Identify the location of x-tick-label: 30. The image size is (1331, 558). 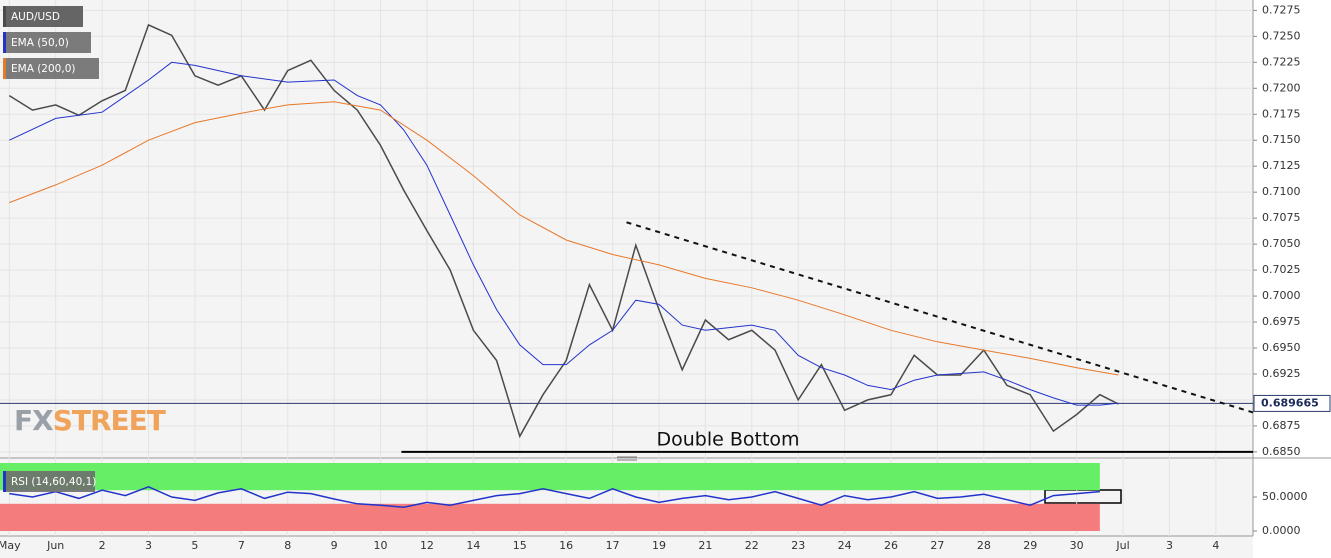
(1077, 545).